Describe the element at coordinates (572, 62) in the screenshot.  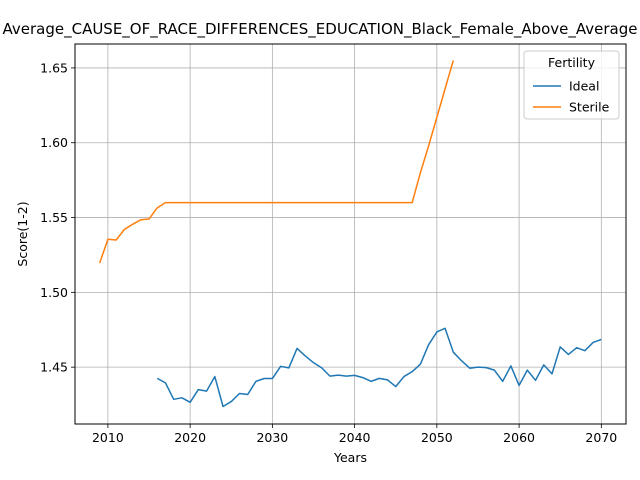
I see `legend-title: Fertility` at that location.